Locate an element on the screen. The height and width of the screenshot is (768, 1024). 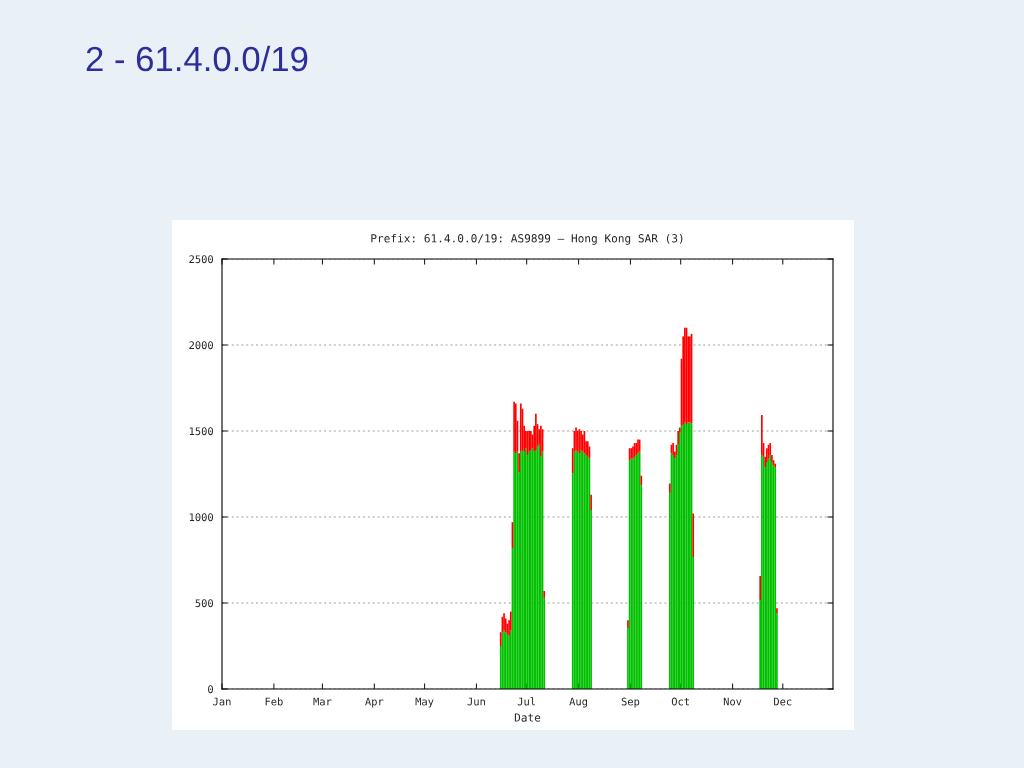
y-tick-label: 1500 is located at coordinates (201, 431).